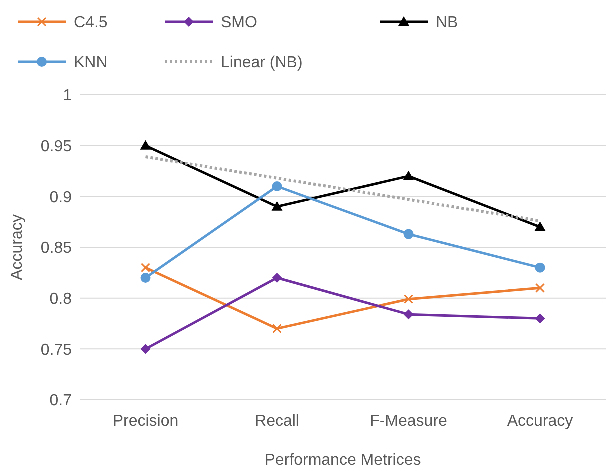  I want to click on x-tick-label: Precision, so click(145, 421).